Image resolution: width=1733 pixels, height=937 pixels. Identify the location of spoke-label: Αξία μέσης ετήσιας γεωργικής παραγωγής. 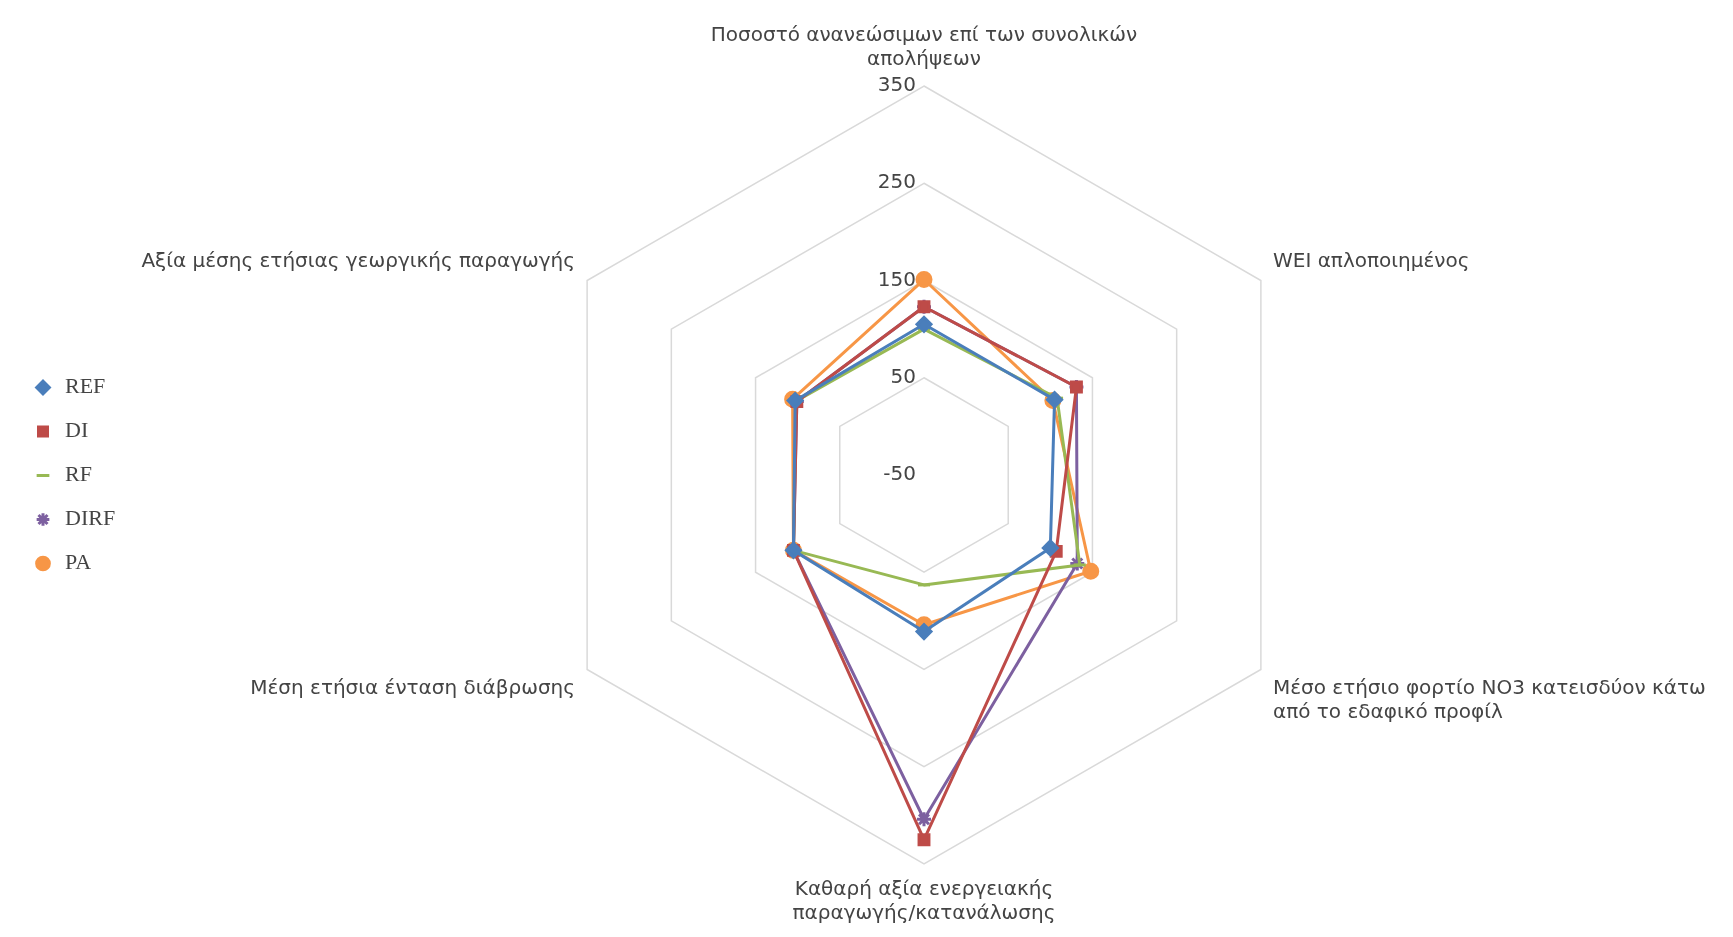
(358, 259).